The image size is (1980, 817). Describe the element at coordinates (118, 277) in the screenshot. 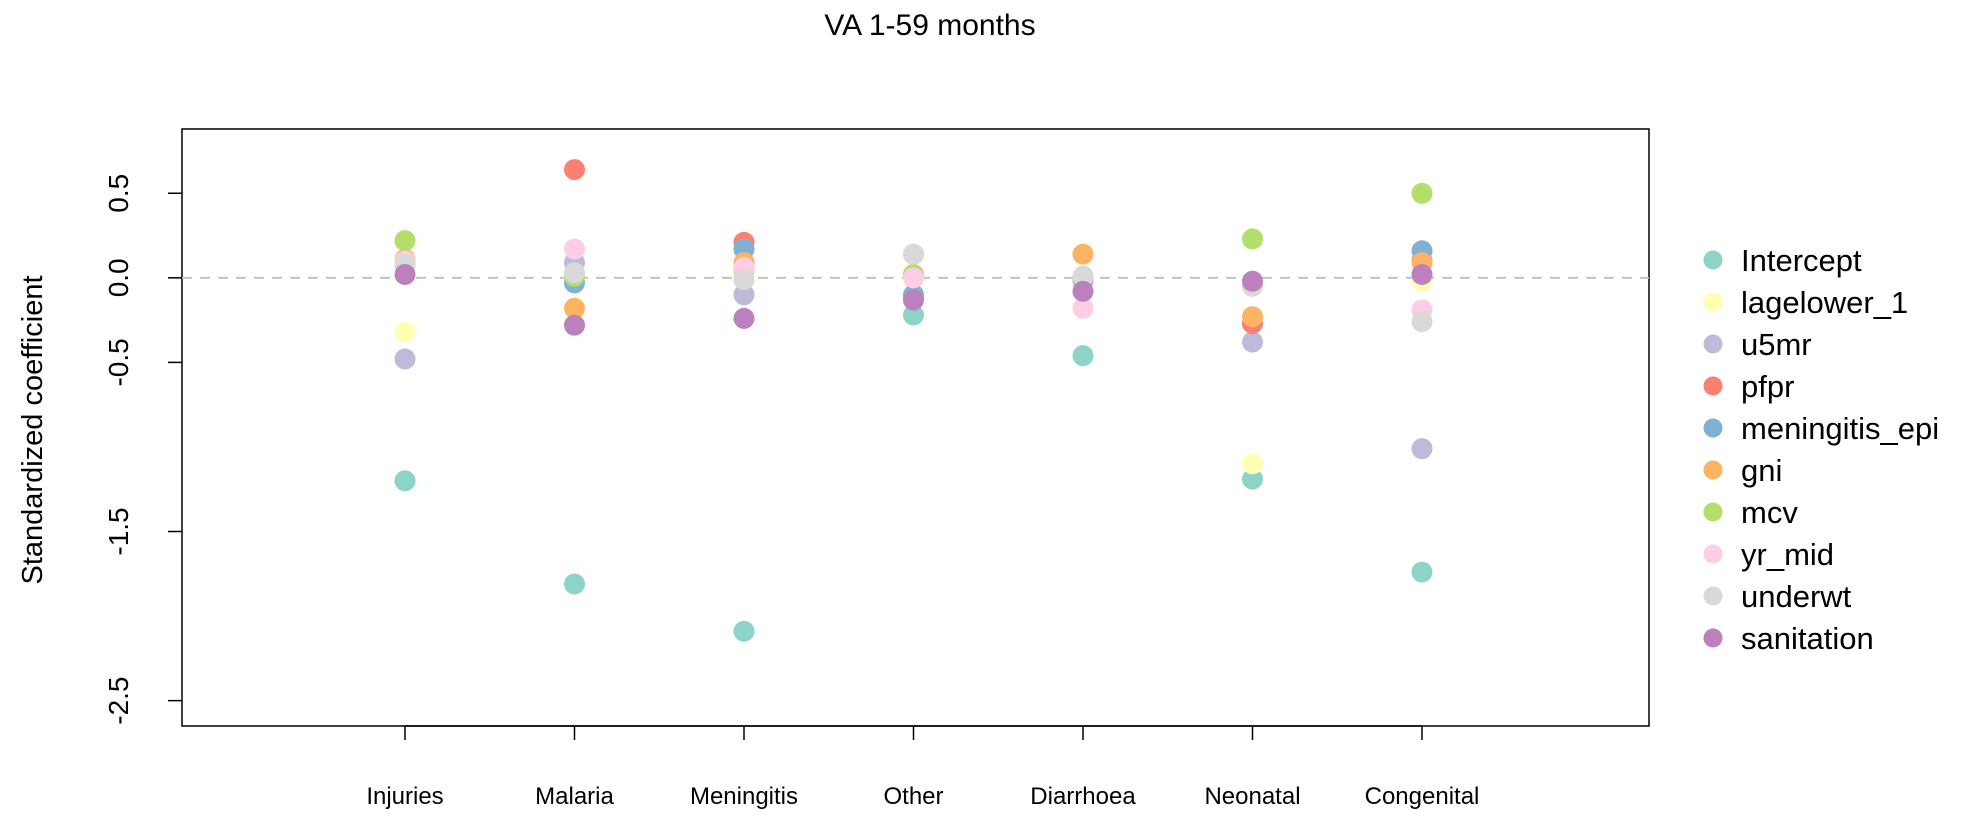

I see `y-tick-label-1: 0.0` at that location.